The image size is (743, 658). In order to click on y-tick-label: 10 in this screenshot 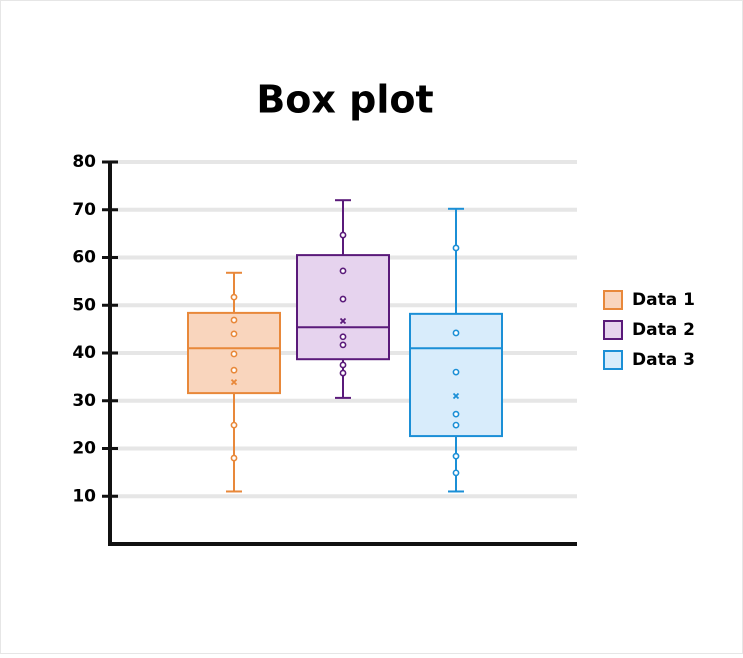, I will do `click(84, 496)`.